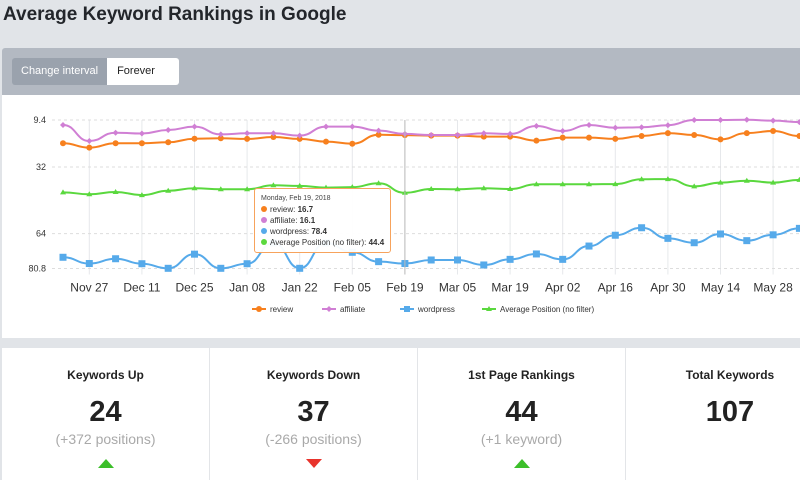 This screenshot has height=480, width=800. I want to click on interval-selector: Change interval Forever, so click(95, 71).